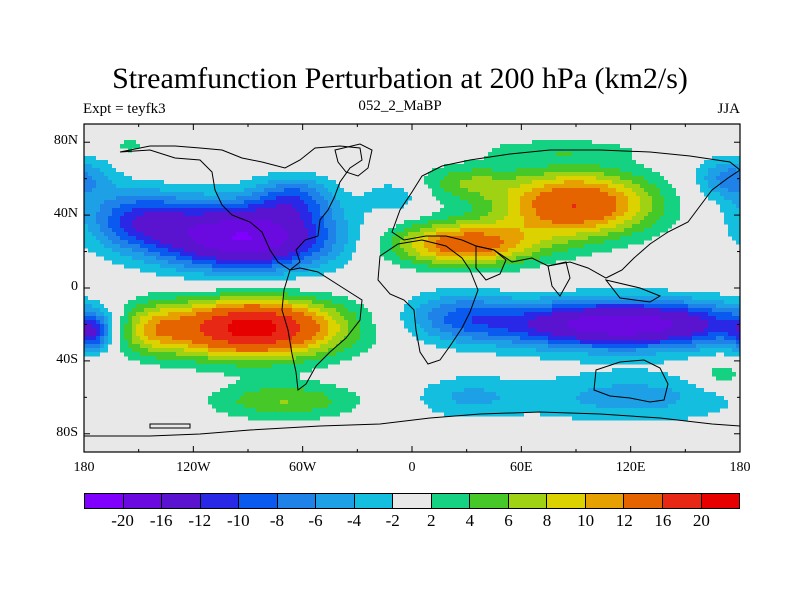  I want to click on legend-label: -20, so click(122, 520).